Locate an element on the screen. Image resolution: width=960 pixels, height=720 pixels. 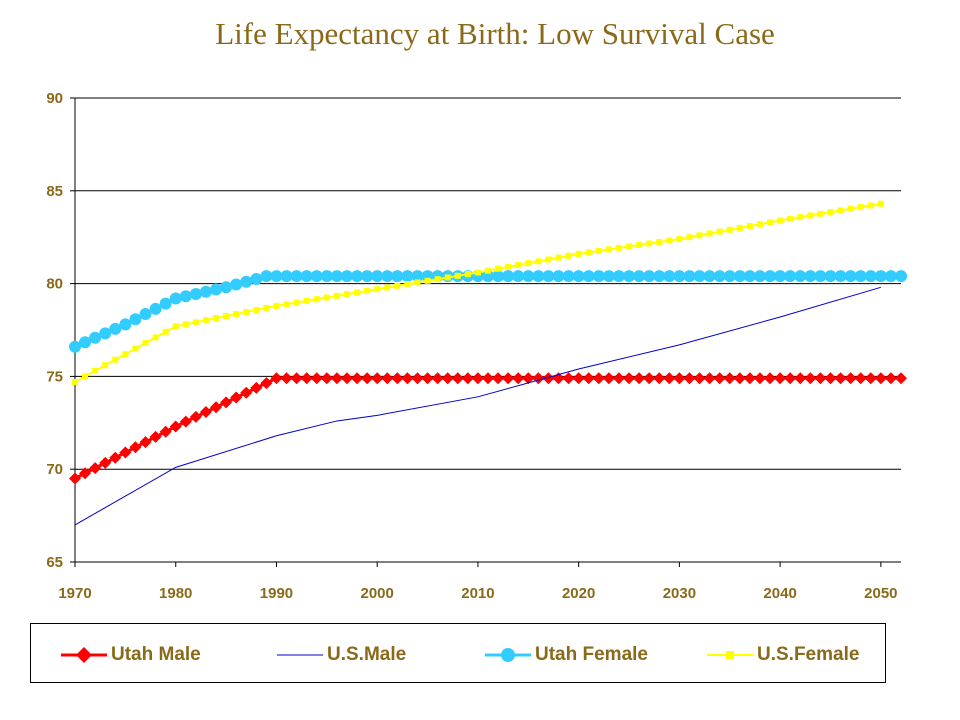
point-u-s-female-1986 is located at coordinates (236, 314).